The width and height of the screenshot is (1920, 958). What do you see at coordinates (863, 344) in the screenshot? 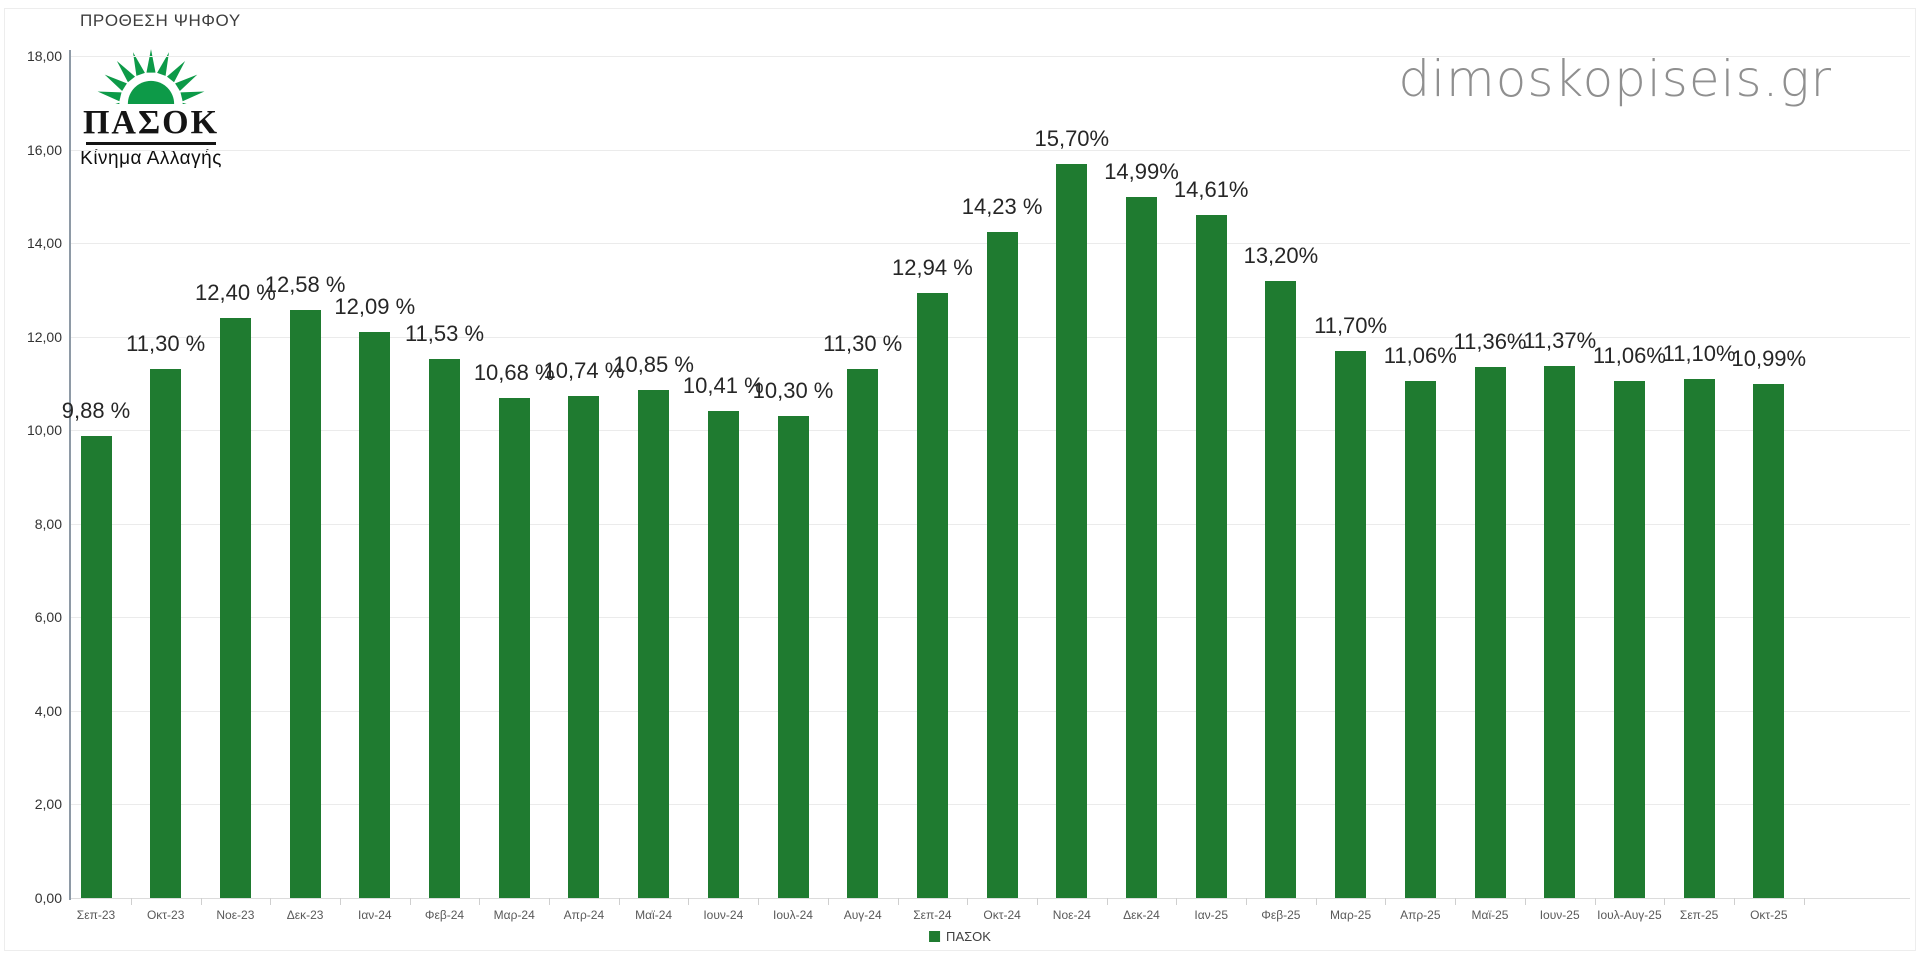
I see `bar-value-label: 11,30 %` at bounding box center [863, 344].